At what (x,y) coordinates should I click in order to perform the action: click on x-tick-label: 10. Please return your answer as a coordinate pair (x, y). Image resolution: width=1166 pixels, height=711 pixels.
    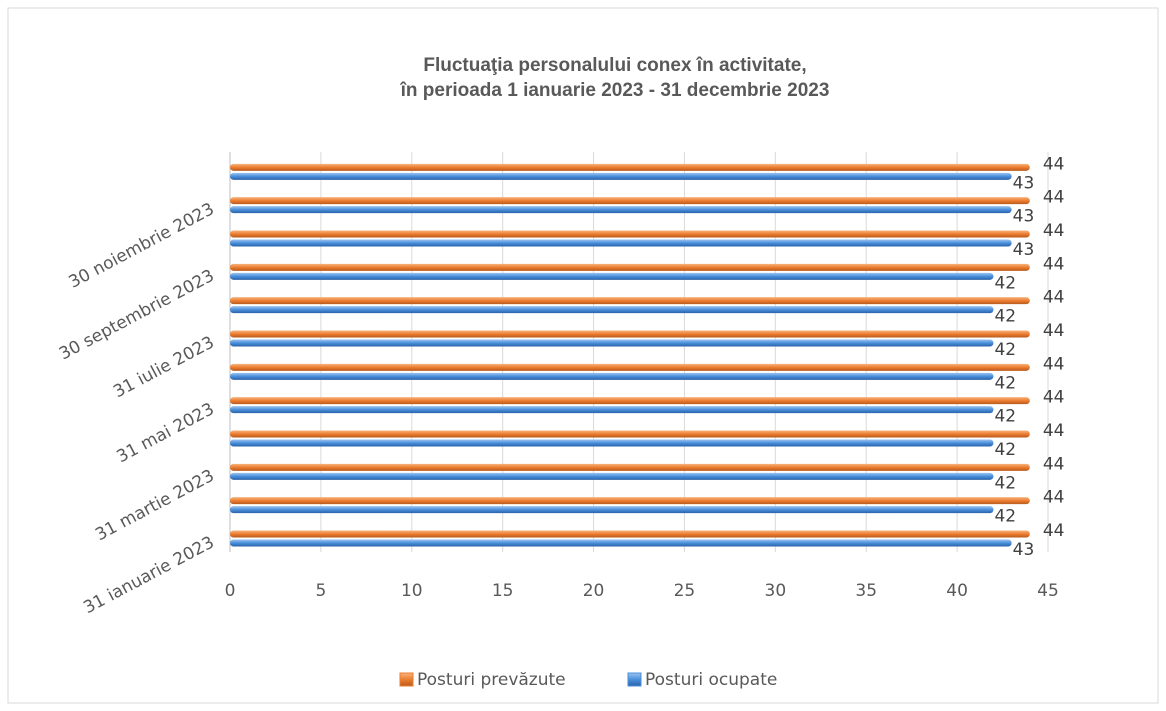
    Looking at the image, I should click on (412, 591).